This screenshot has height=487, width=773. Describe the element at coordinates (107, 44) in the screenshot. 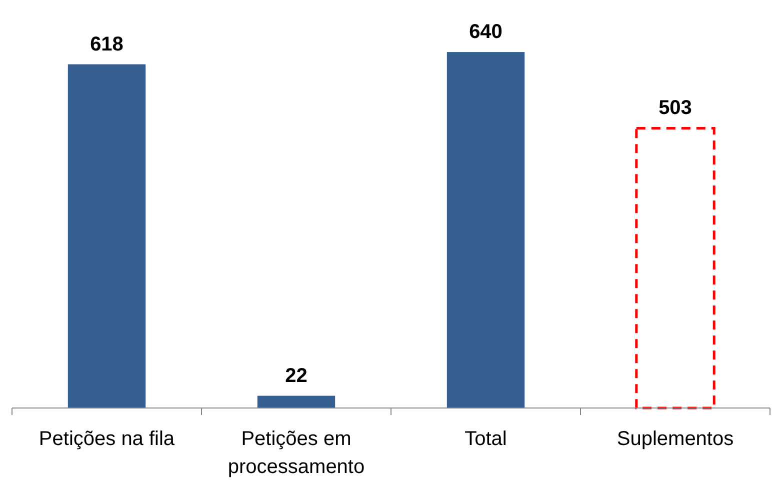

I see `data-label: 618` at that location.